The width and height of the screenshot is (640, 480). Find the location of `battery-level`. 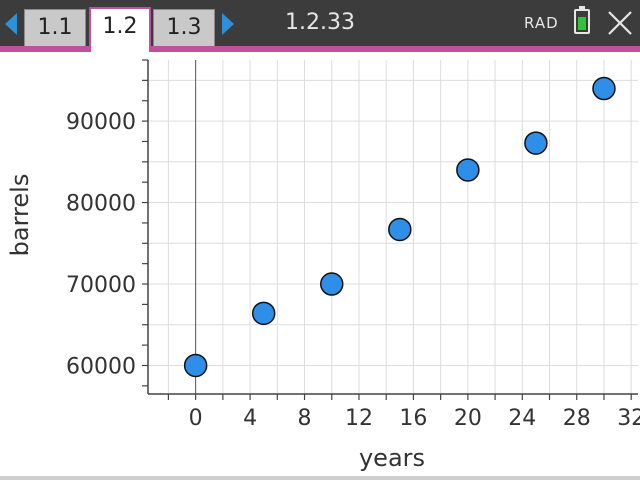

battery-level is located at coordinates (582, 23).